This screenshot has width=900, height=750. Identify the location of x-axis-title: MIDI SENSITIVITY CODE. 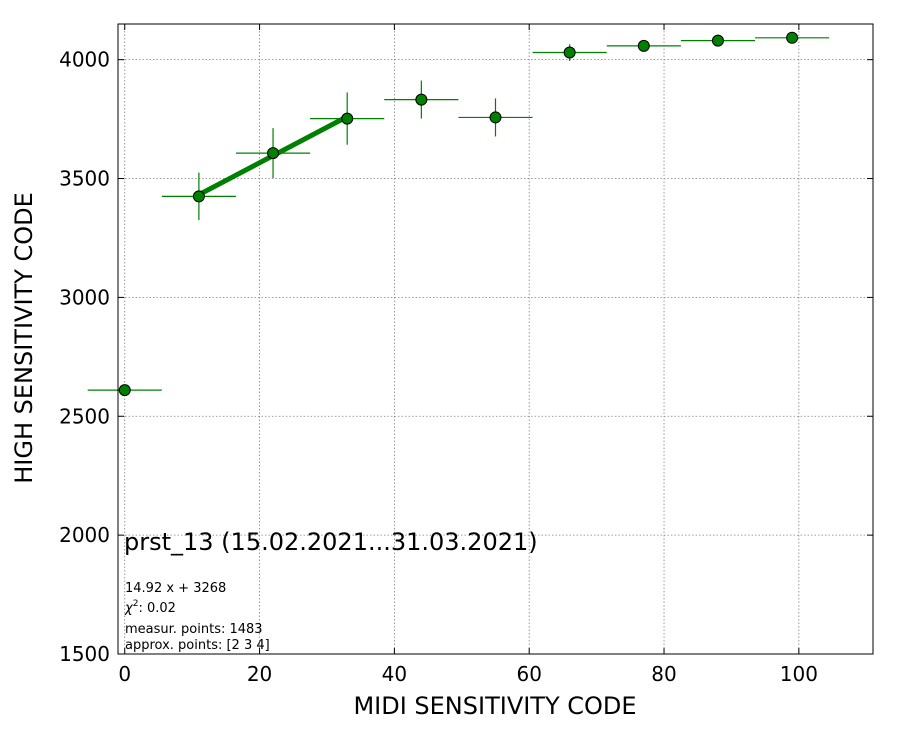
(494, 706).